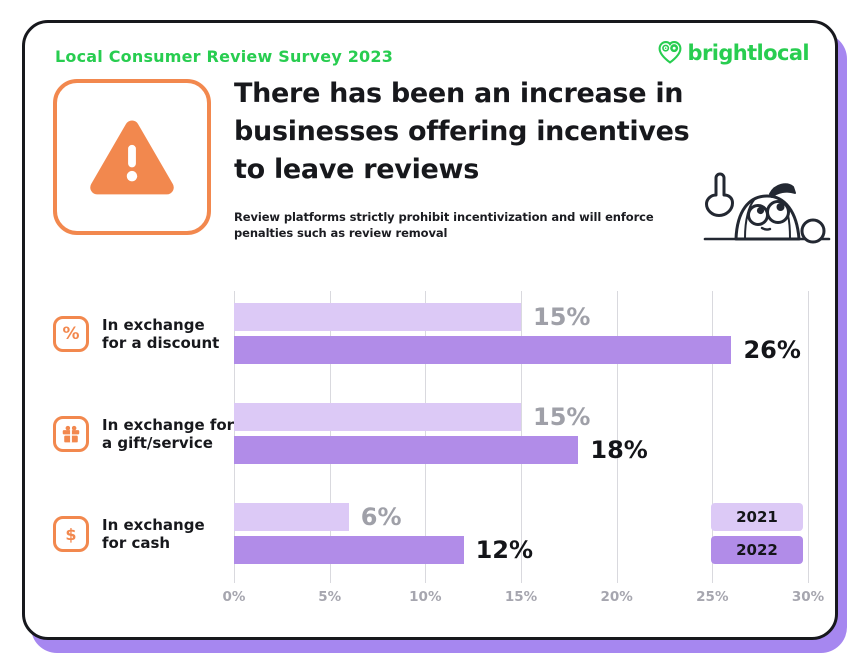  I want to click on warning-badge, so click(132, 157).